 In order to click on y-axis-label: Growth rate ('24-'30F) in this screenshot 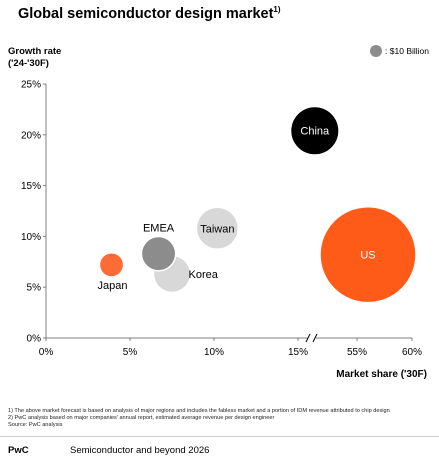, I will do `click(34, 58)`.